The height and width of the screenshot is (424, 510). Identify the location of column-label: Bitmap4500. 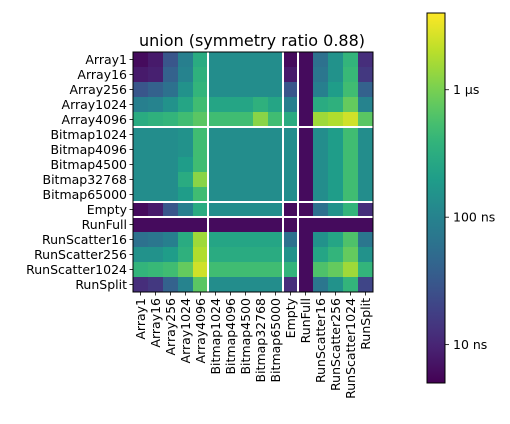
(245, 336).